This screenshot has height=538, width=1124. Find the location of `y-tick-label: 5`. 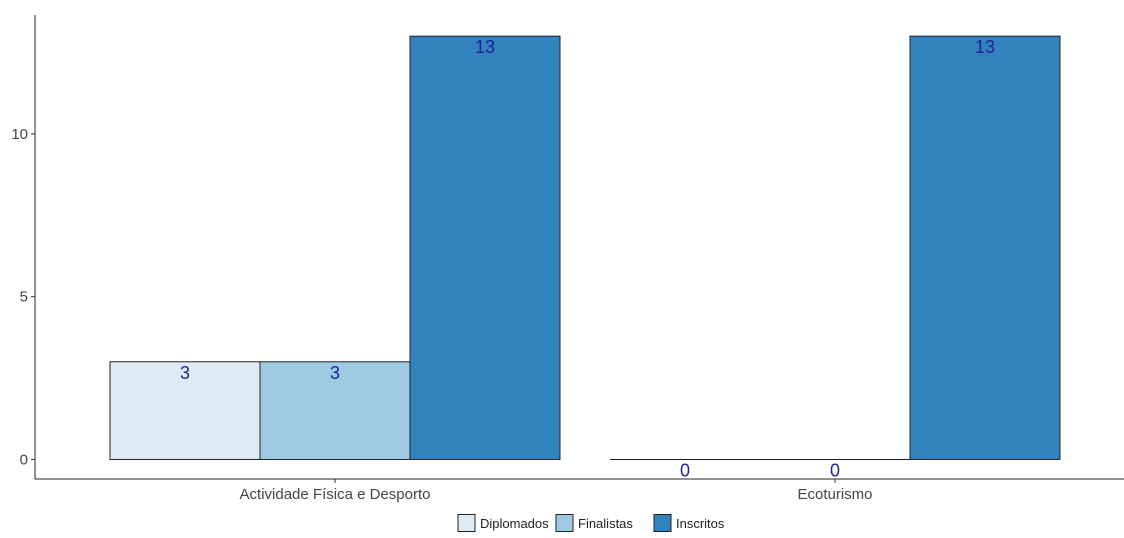

y-tick-label: 5 is located at coordinates (24, 297).